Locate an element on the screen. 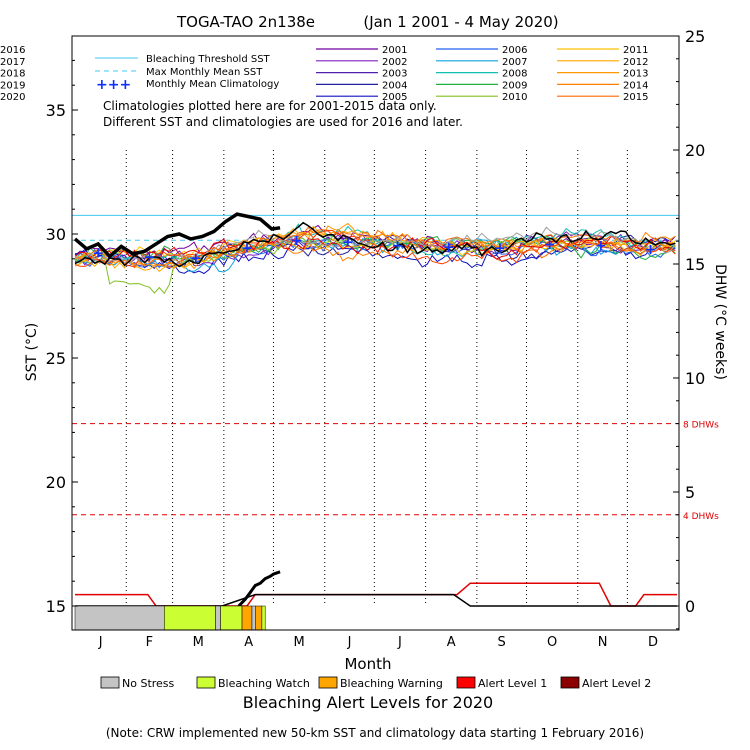 The width and height of the screenshot is (750, 750). alert-legend-label: Bleaching Warning is located at coordinates (391, 683).